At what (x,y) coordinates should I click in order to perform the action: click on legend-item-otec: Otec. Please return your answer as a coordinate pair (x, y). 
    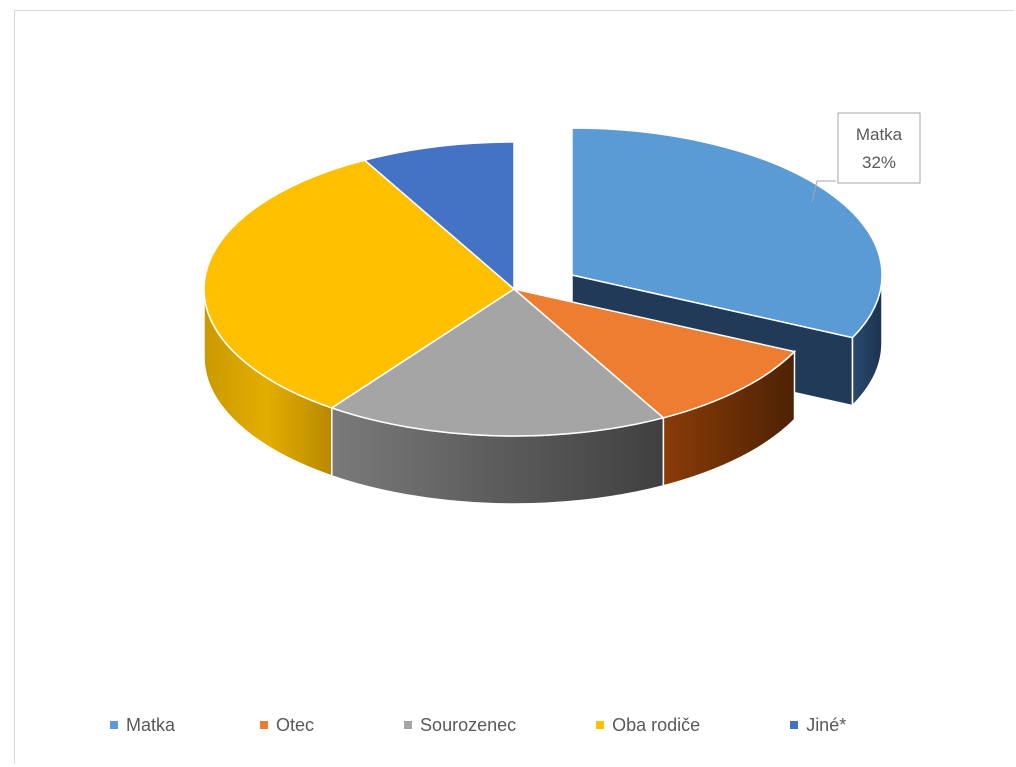
    Looking at the image, I should click on (287, 725).